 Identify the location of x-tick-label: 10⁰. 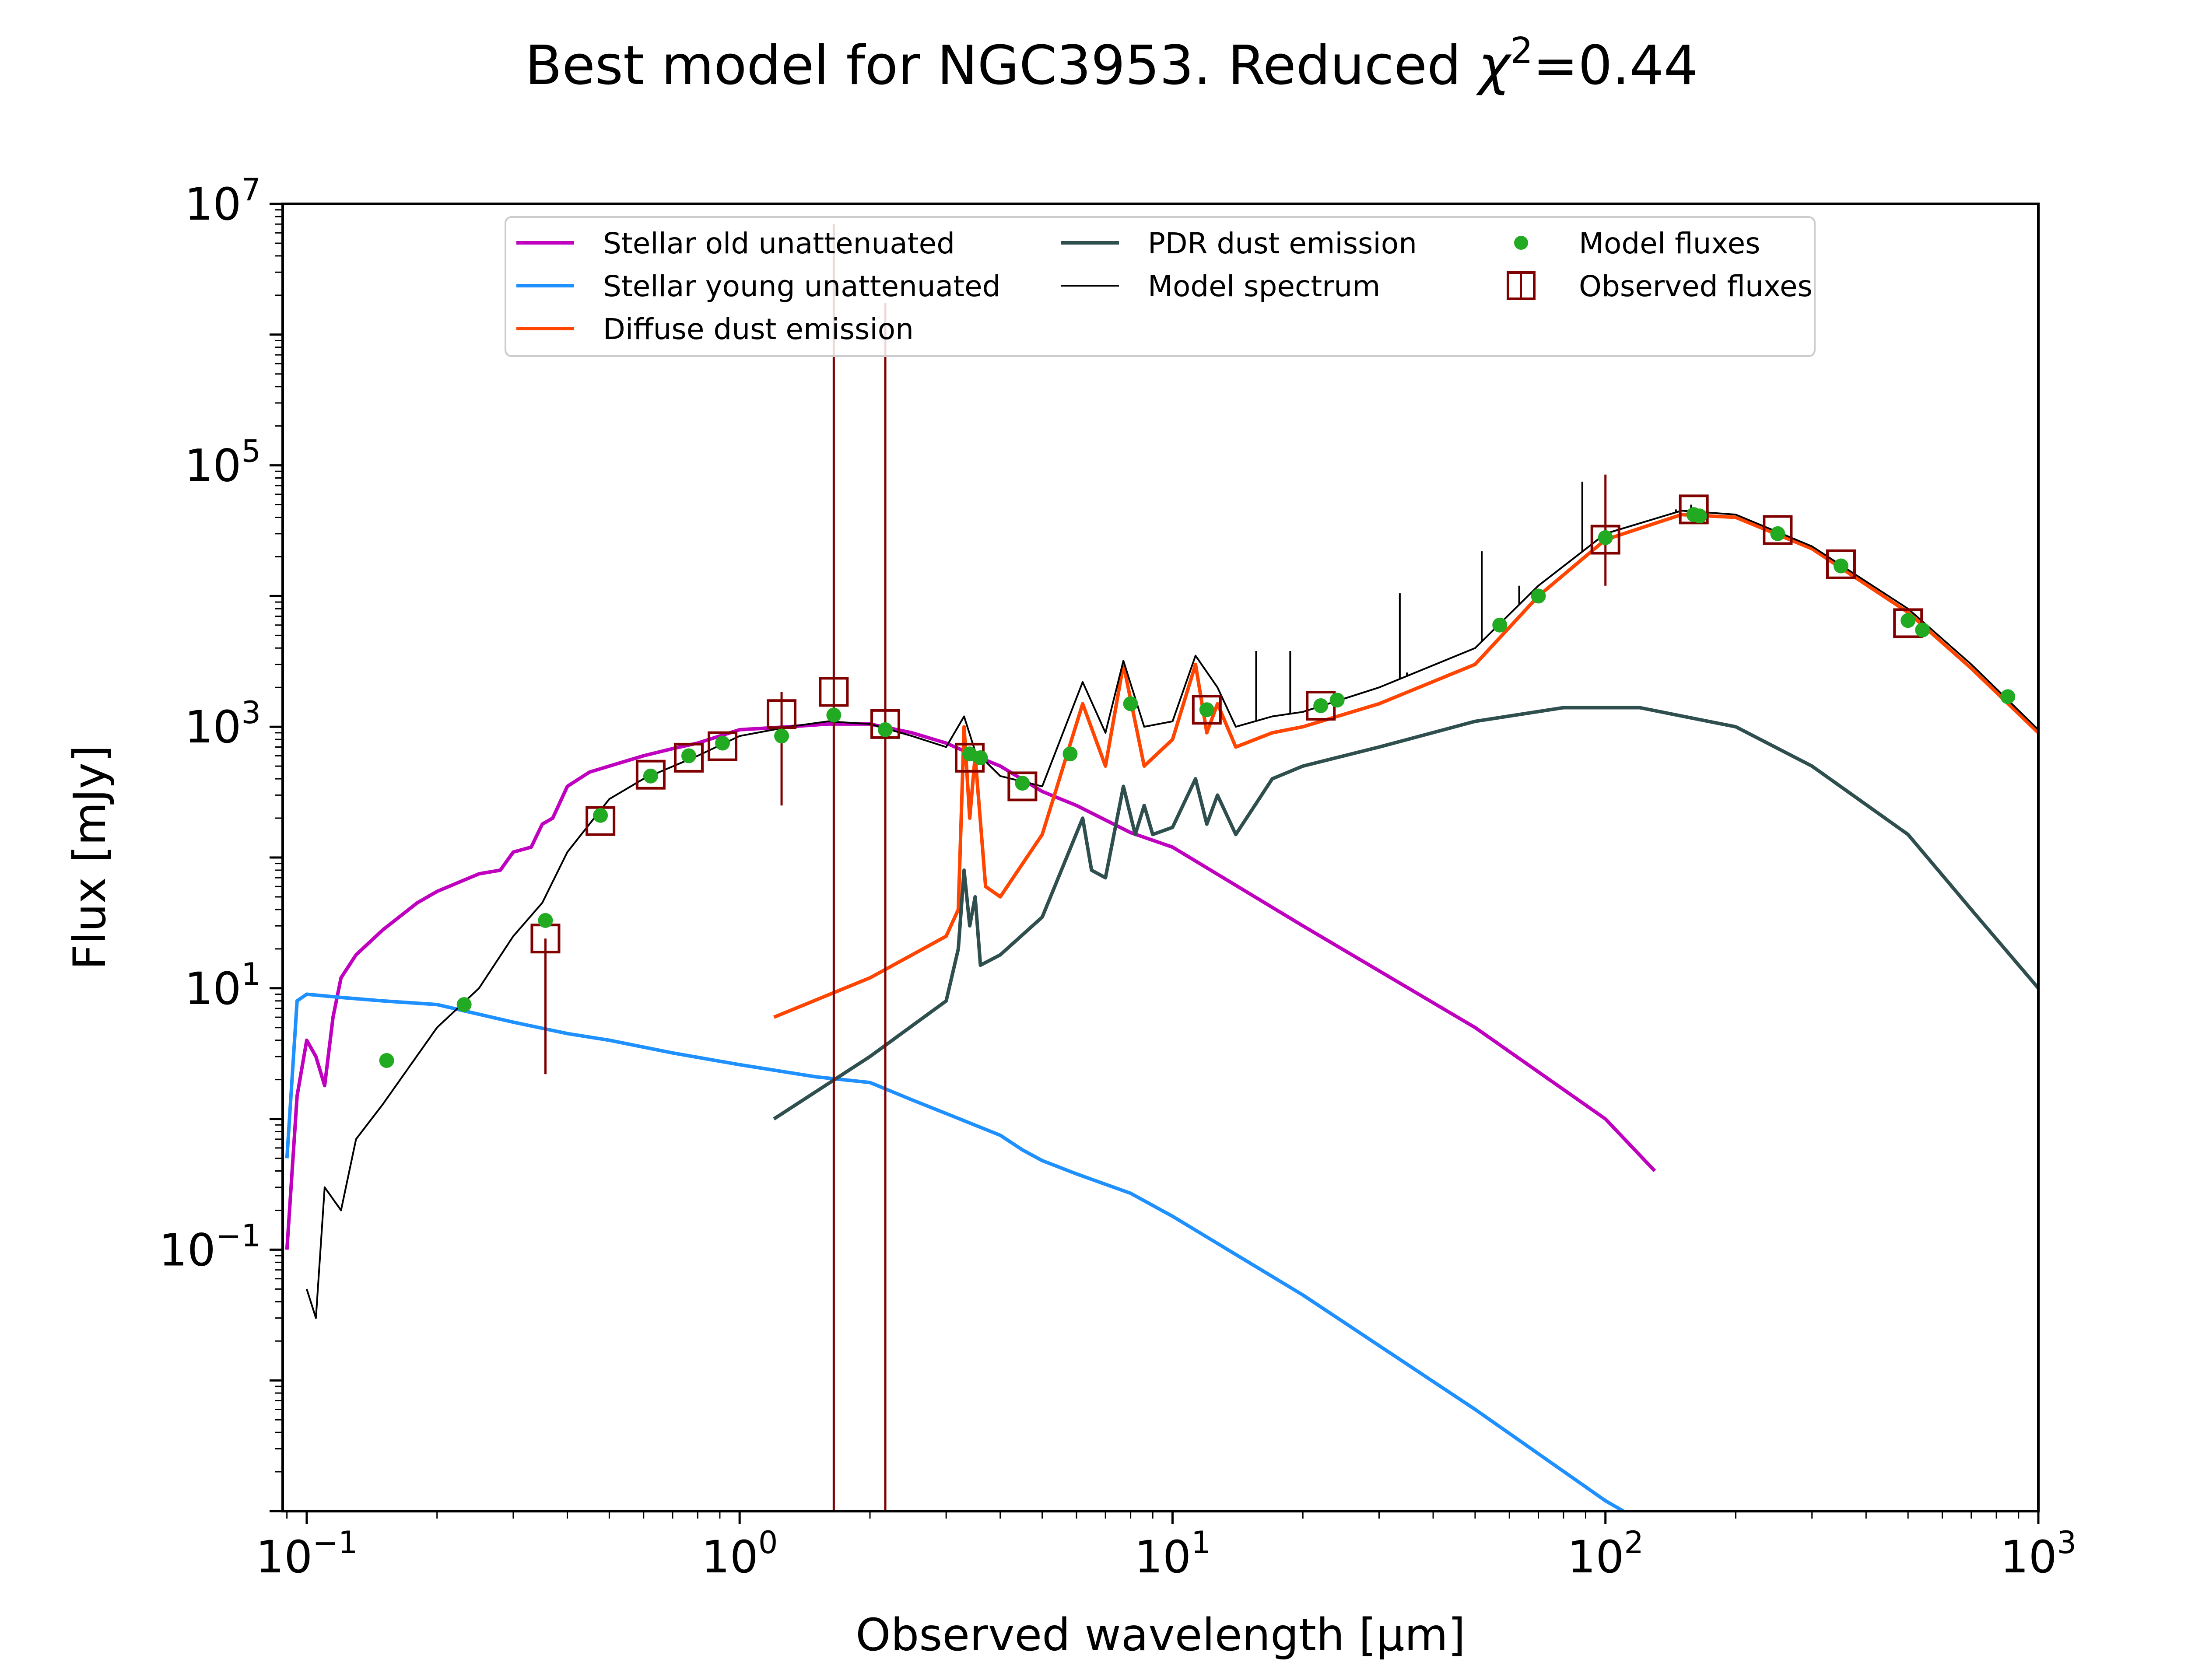
(740, 1554).